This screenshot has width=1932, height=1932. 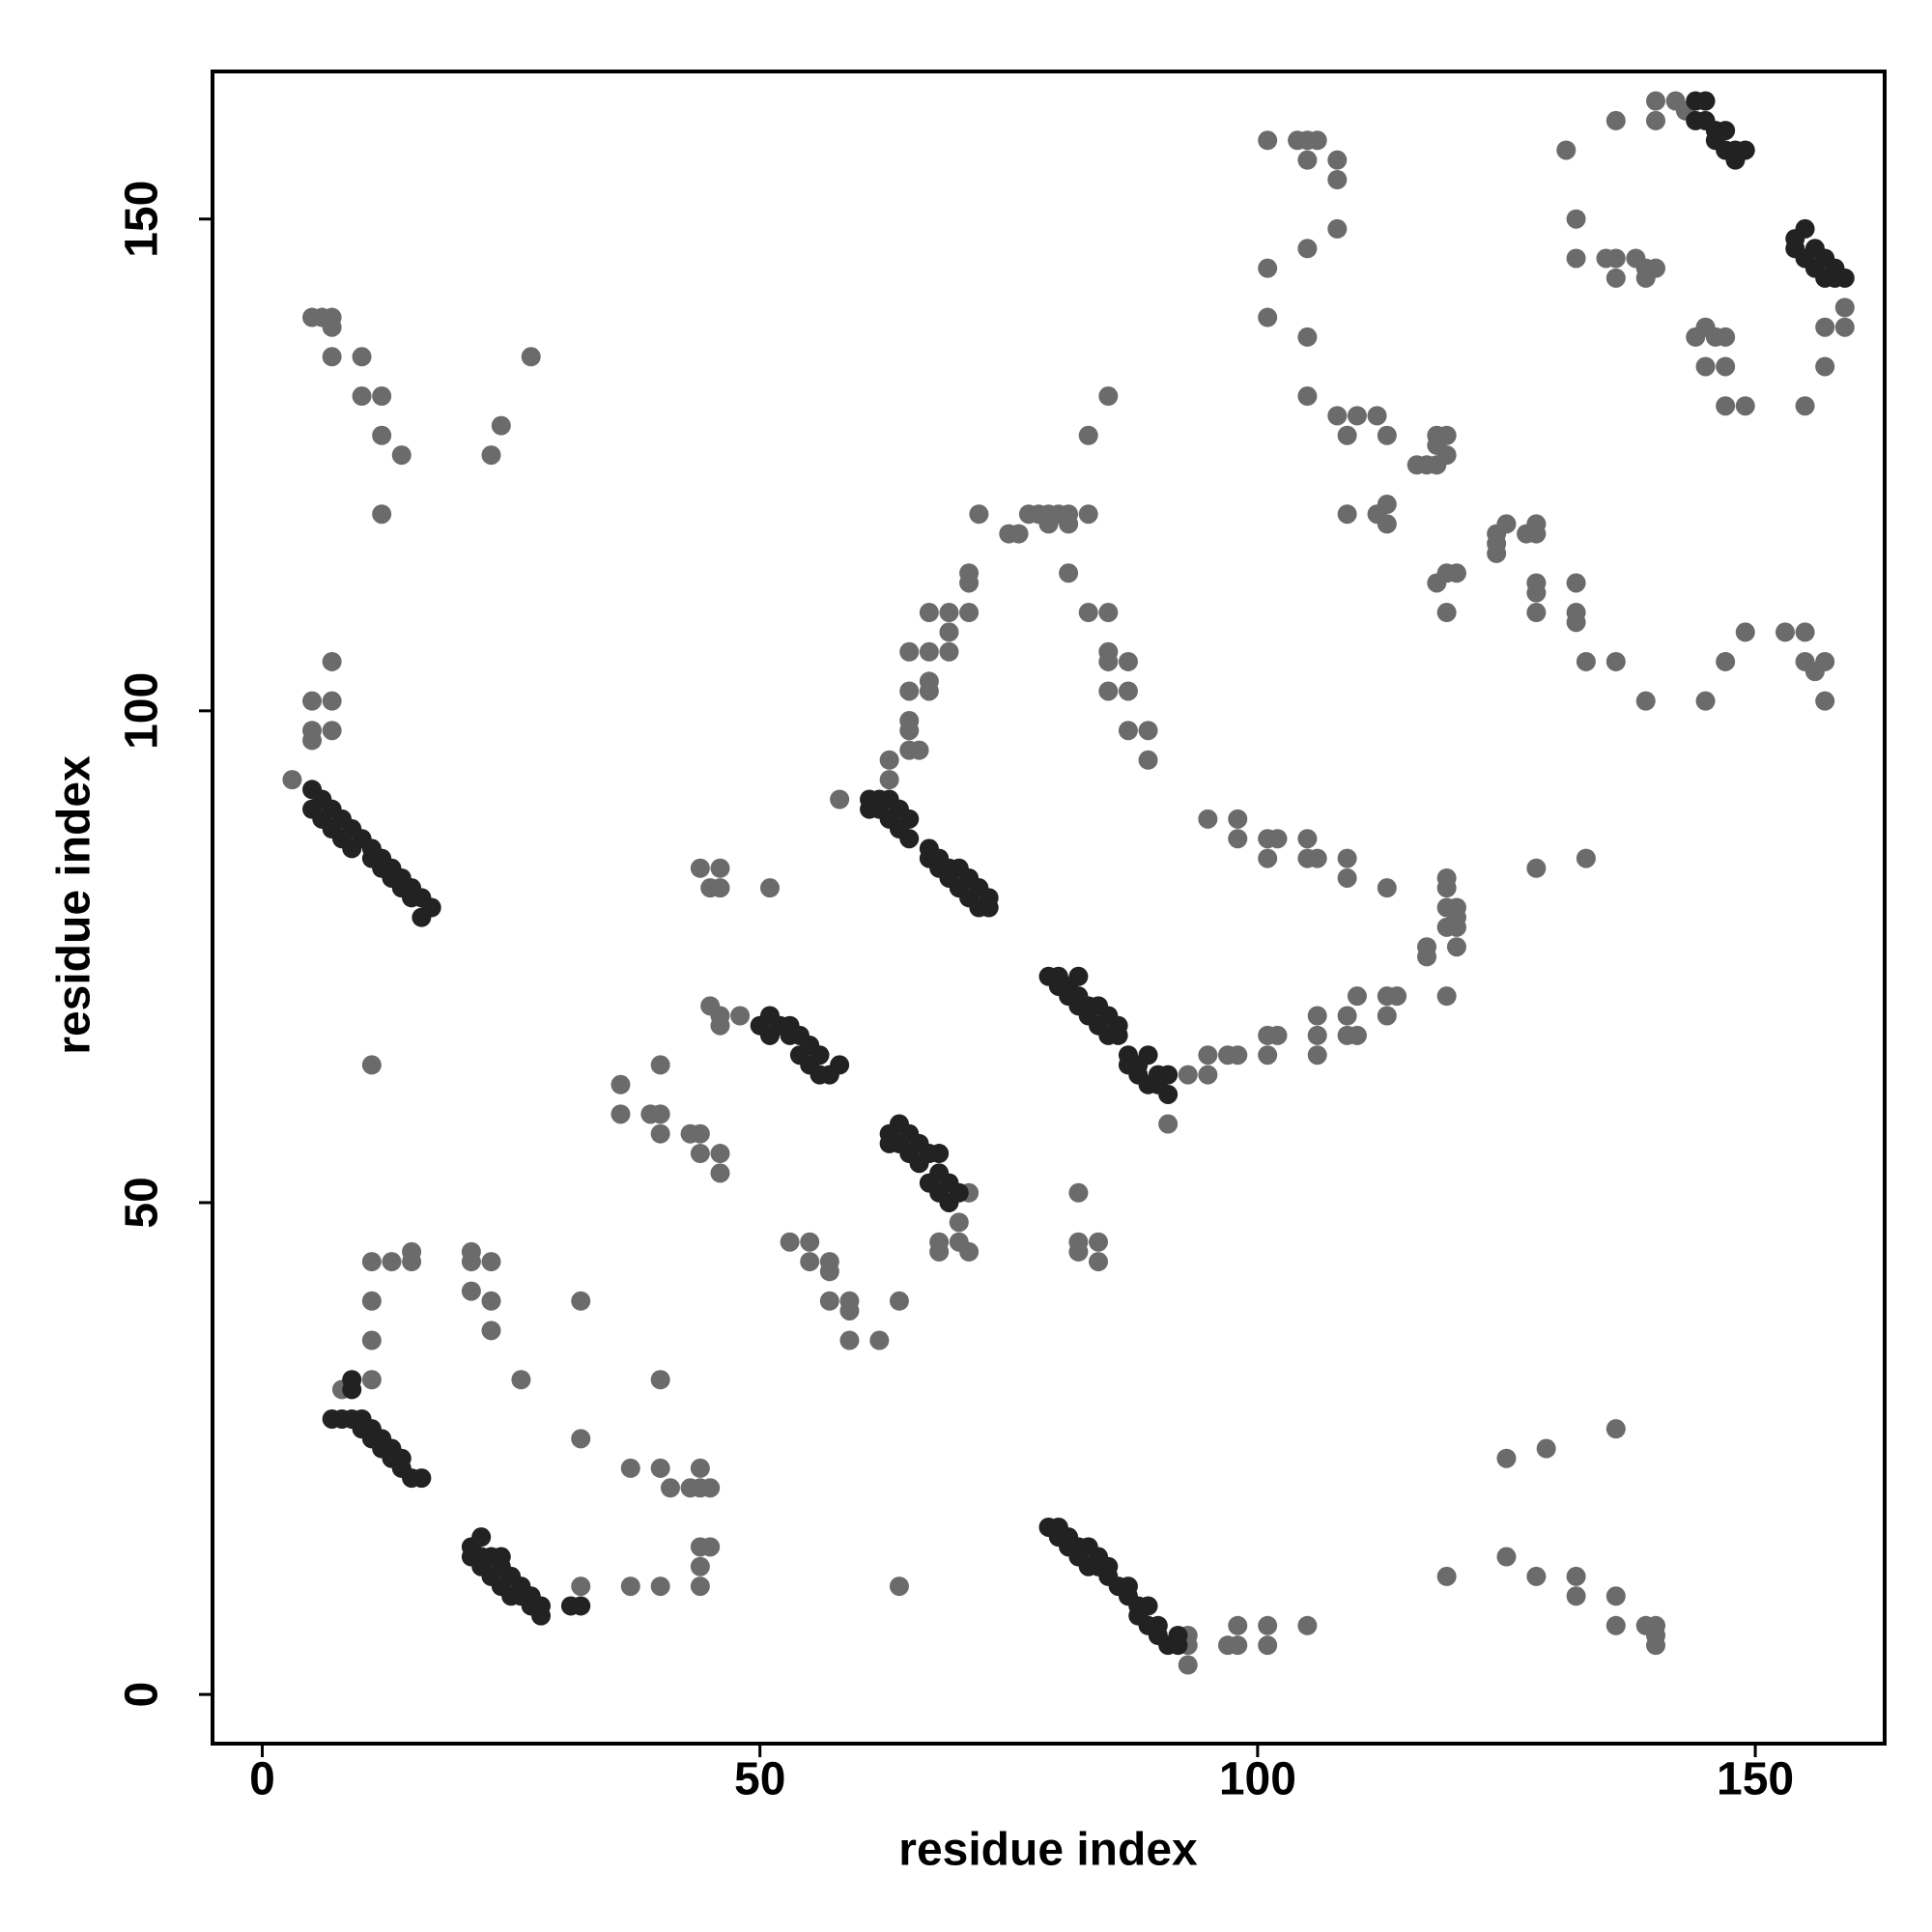 What do you see at coordinates (74, 905) in the screenshot?
I see `y-axis-title: residue index` at bounding box center [74, 905].